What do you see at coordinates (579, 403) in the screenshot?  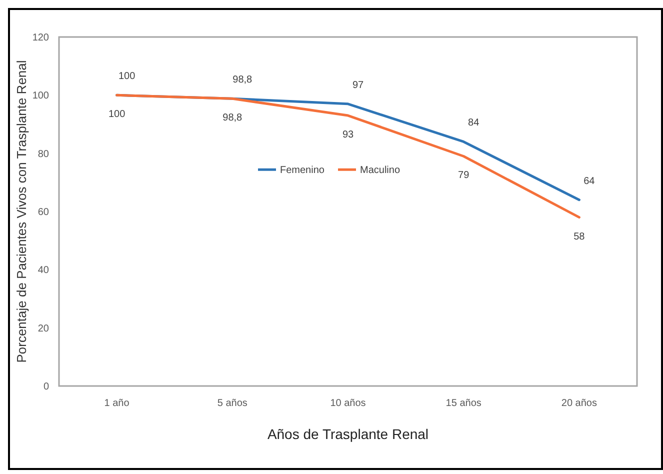 I see `x-tick-label: 20 años` at bounding box center [579, 403].